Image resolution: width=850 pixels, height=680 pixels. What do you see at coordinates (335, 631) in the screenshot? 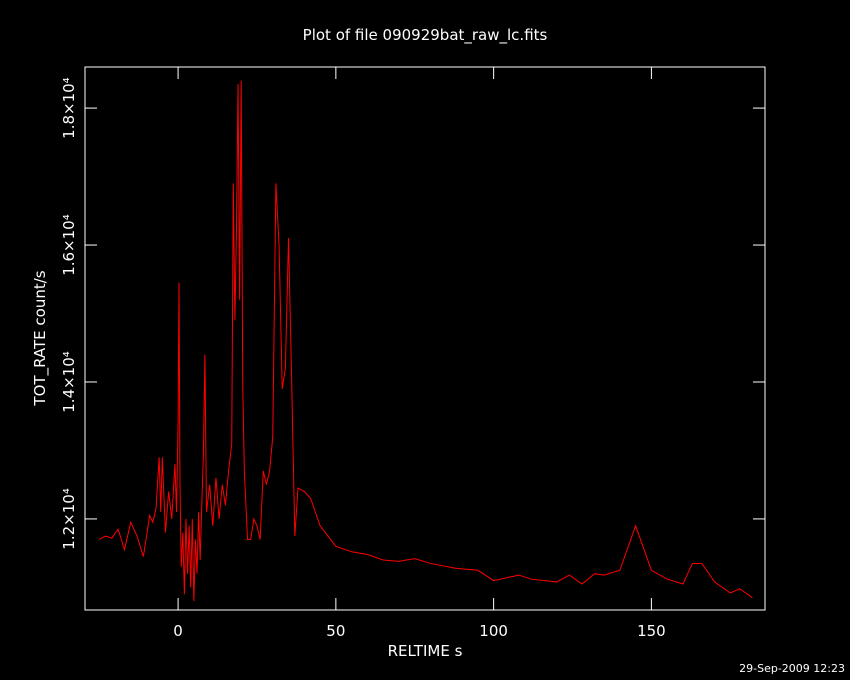
I see `x-tick-label: 50` at bounding box center [335, 631].